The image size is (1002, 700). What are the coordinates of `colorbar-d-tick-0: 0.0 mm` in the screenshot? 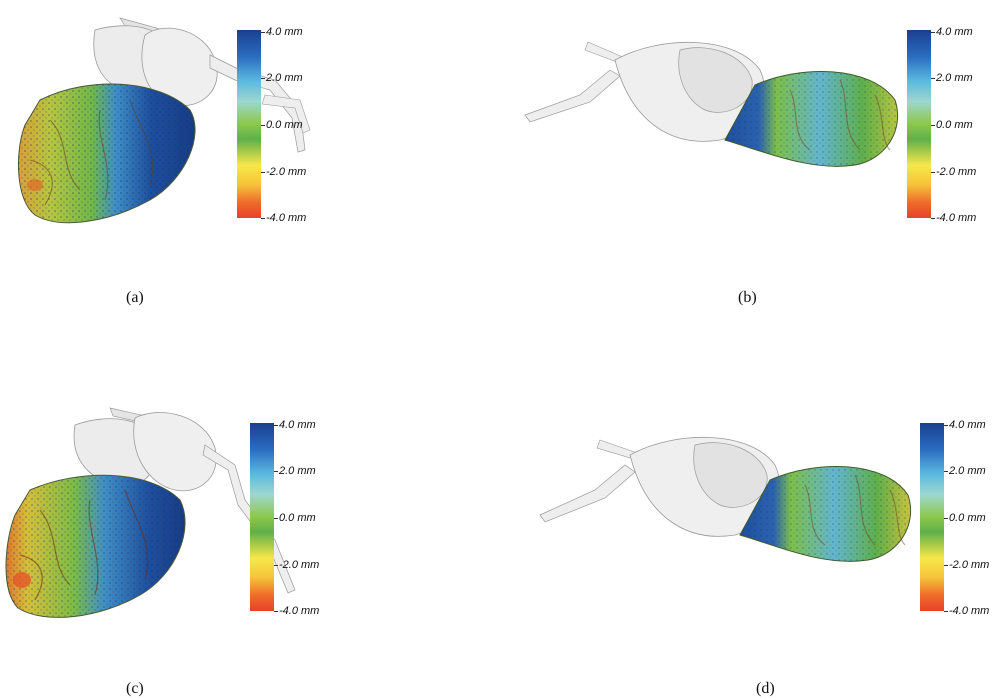 It's located at (965, 518).